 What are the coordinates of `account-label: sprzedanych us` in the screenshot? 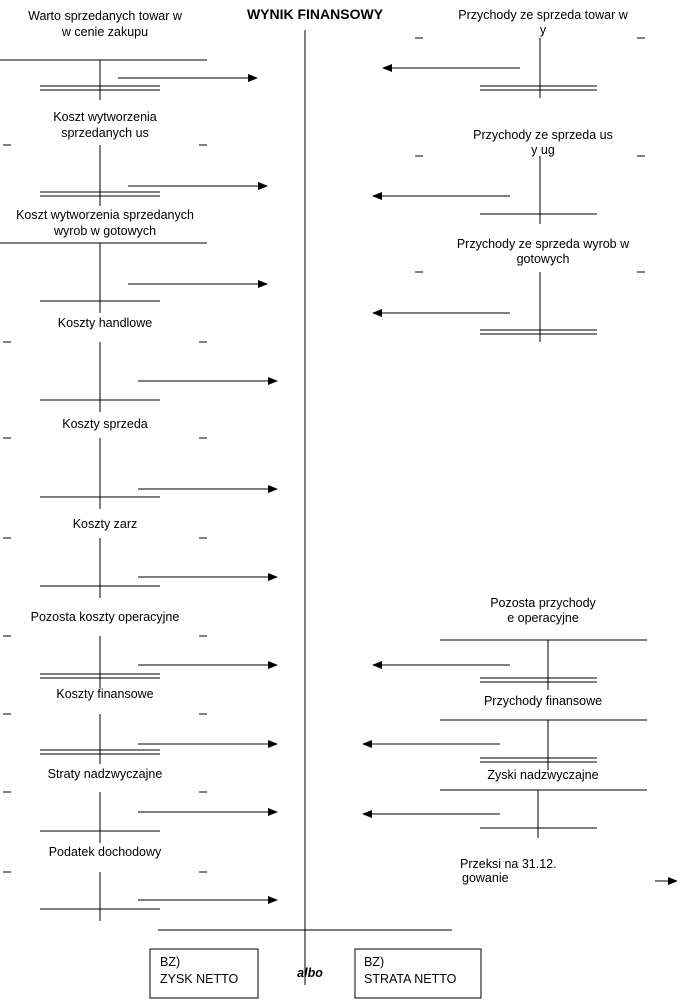 It's located at (105, 133).